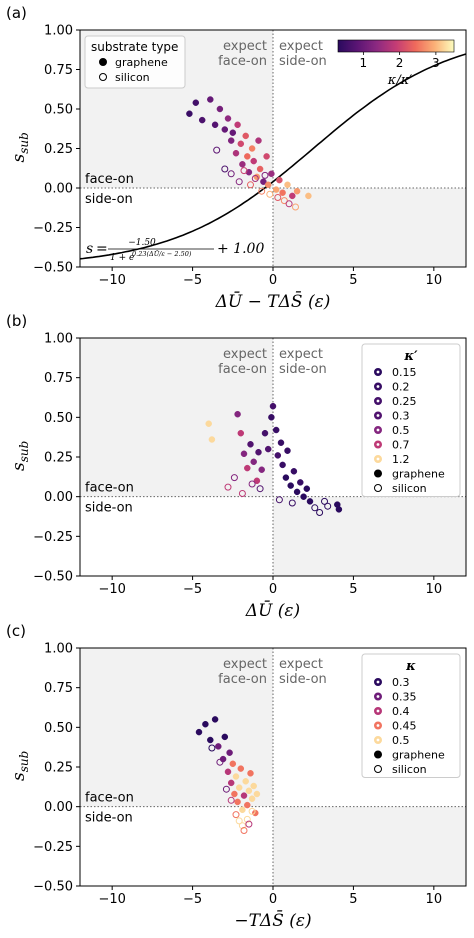 This screenshot has height=938, width=474. What do you see at coordinates (16, 13) in the screenshot?
I see `panel-label: (a)` at bounding box center [16, 13].